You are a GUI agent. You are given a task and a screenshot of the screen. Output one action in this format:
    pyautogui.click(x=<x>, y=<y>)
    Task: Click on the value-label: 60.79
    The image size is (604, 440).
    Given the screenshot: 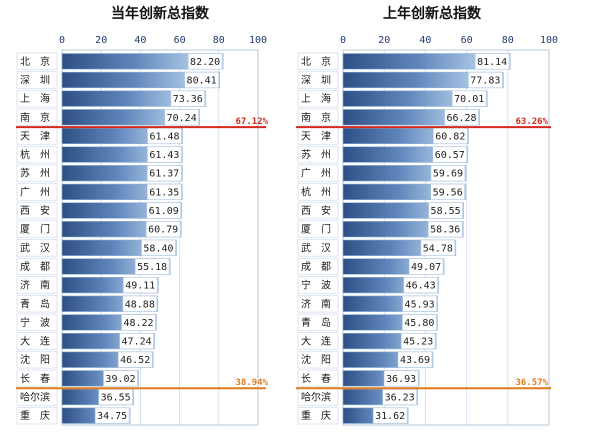 What is the action you would take?
    pyautogui.click(x=163, y=230)
    